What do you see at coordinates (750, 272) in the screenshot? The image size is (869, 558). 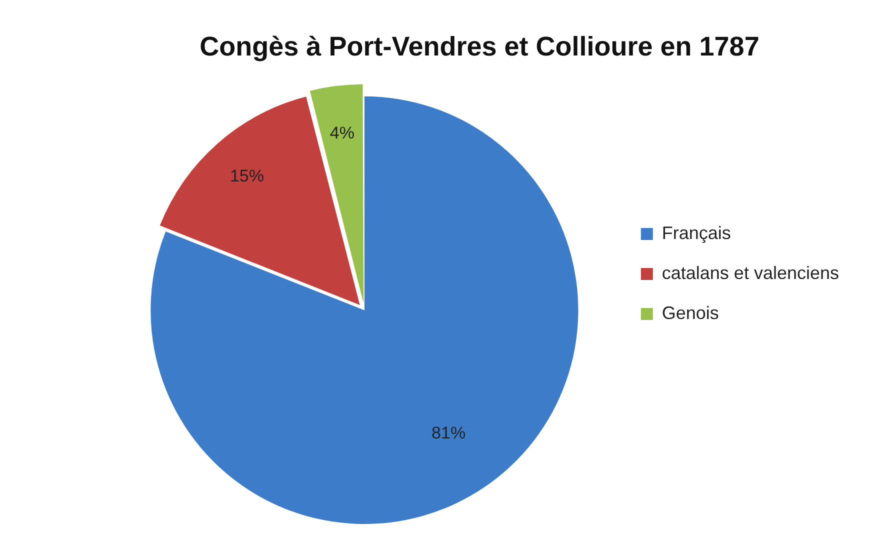 I see `legend-label: catalans et valenciens` at bounding box center [750, 272].